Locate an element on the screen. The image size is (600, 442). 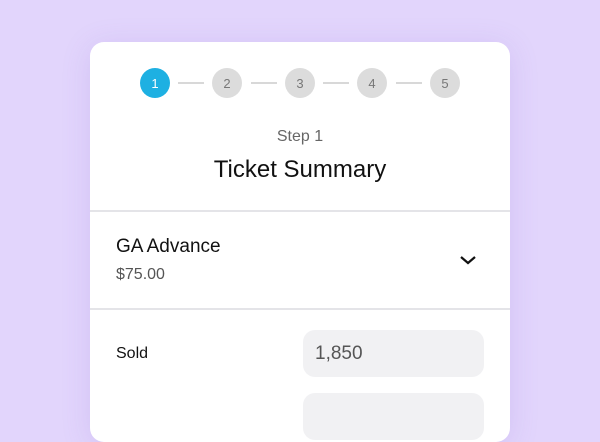
step-label: Step 1 is located at coordinates (300, 136).